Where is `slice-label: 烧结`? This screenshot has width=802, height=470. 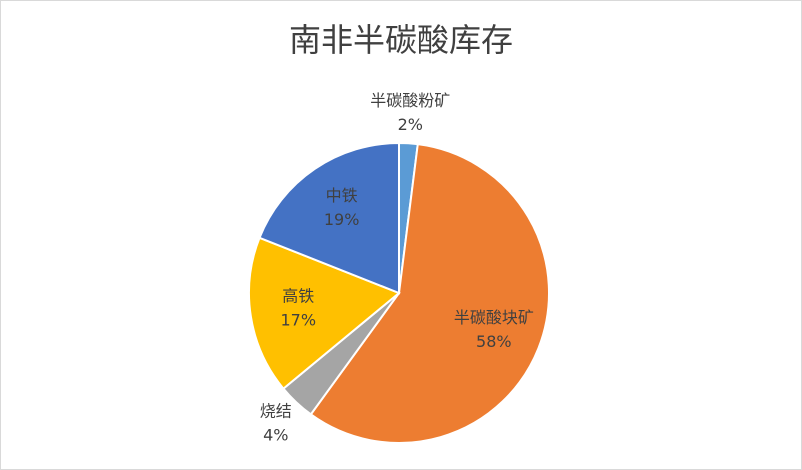
slice-label: 烧结 is located at coordinates (276, 411).